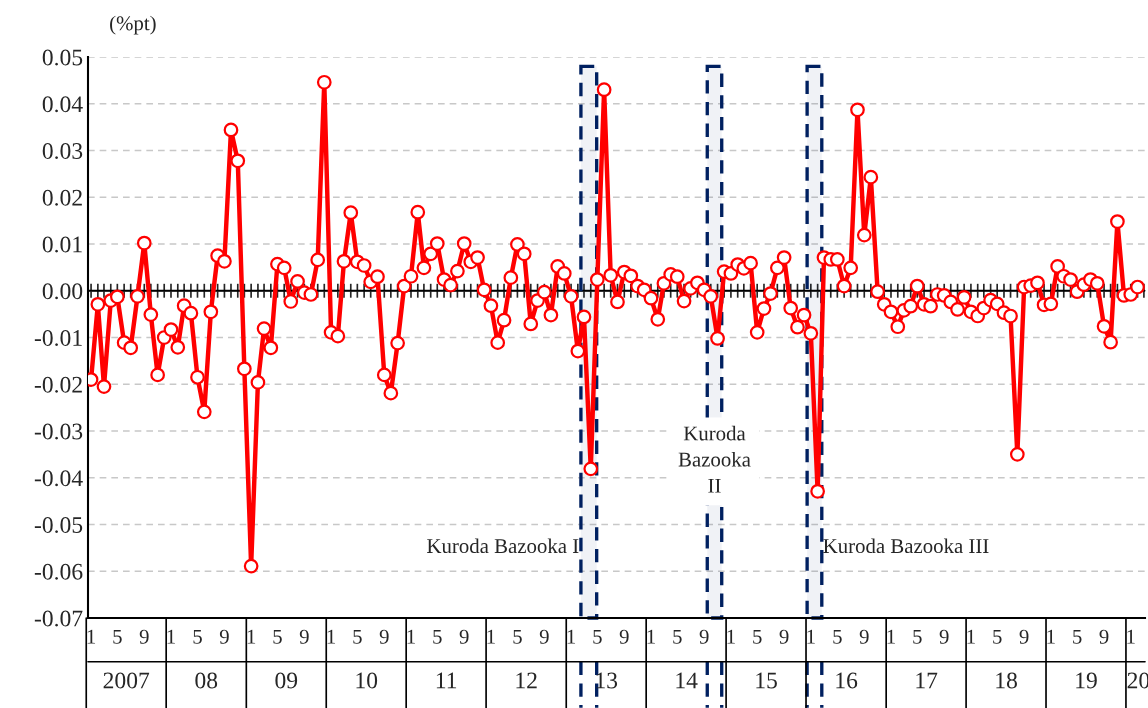  I want to click on y-tick-label: -0.05, so click(58, 525).